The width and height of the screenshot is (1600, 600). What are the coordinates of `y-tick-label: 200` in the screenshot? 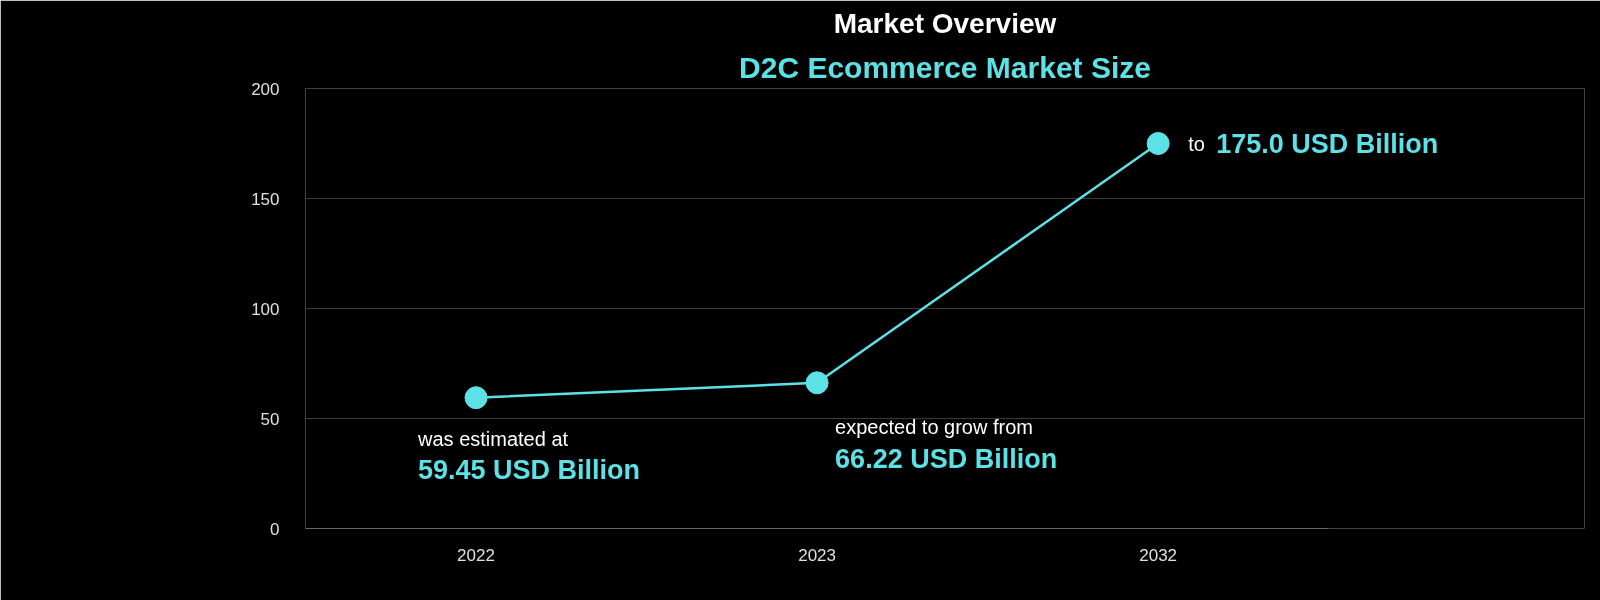 It's located at (265, 89).